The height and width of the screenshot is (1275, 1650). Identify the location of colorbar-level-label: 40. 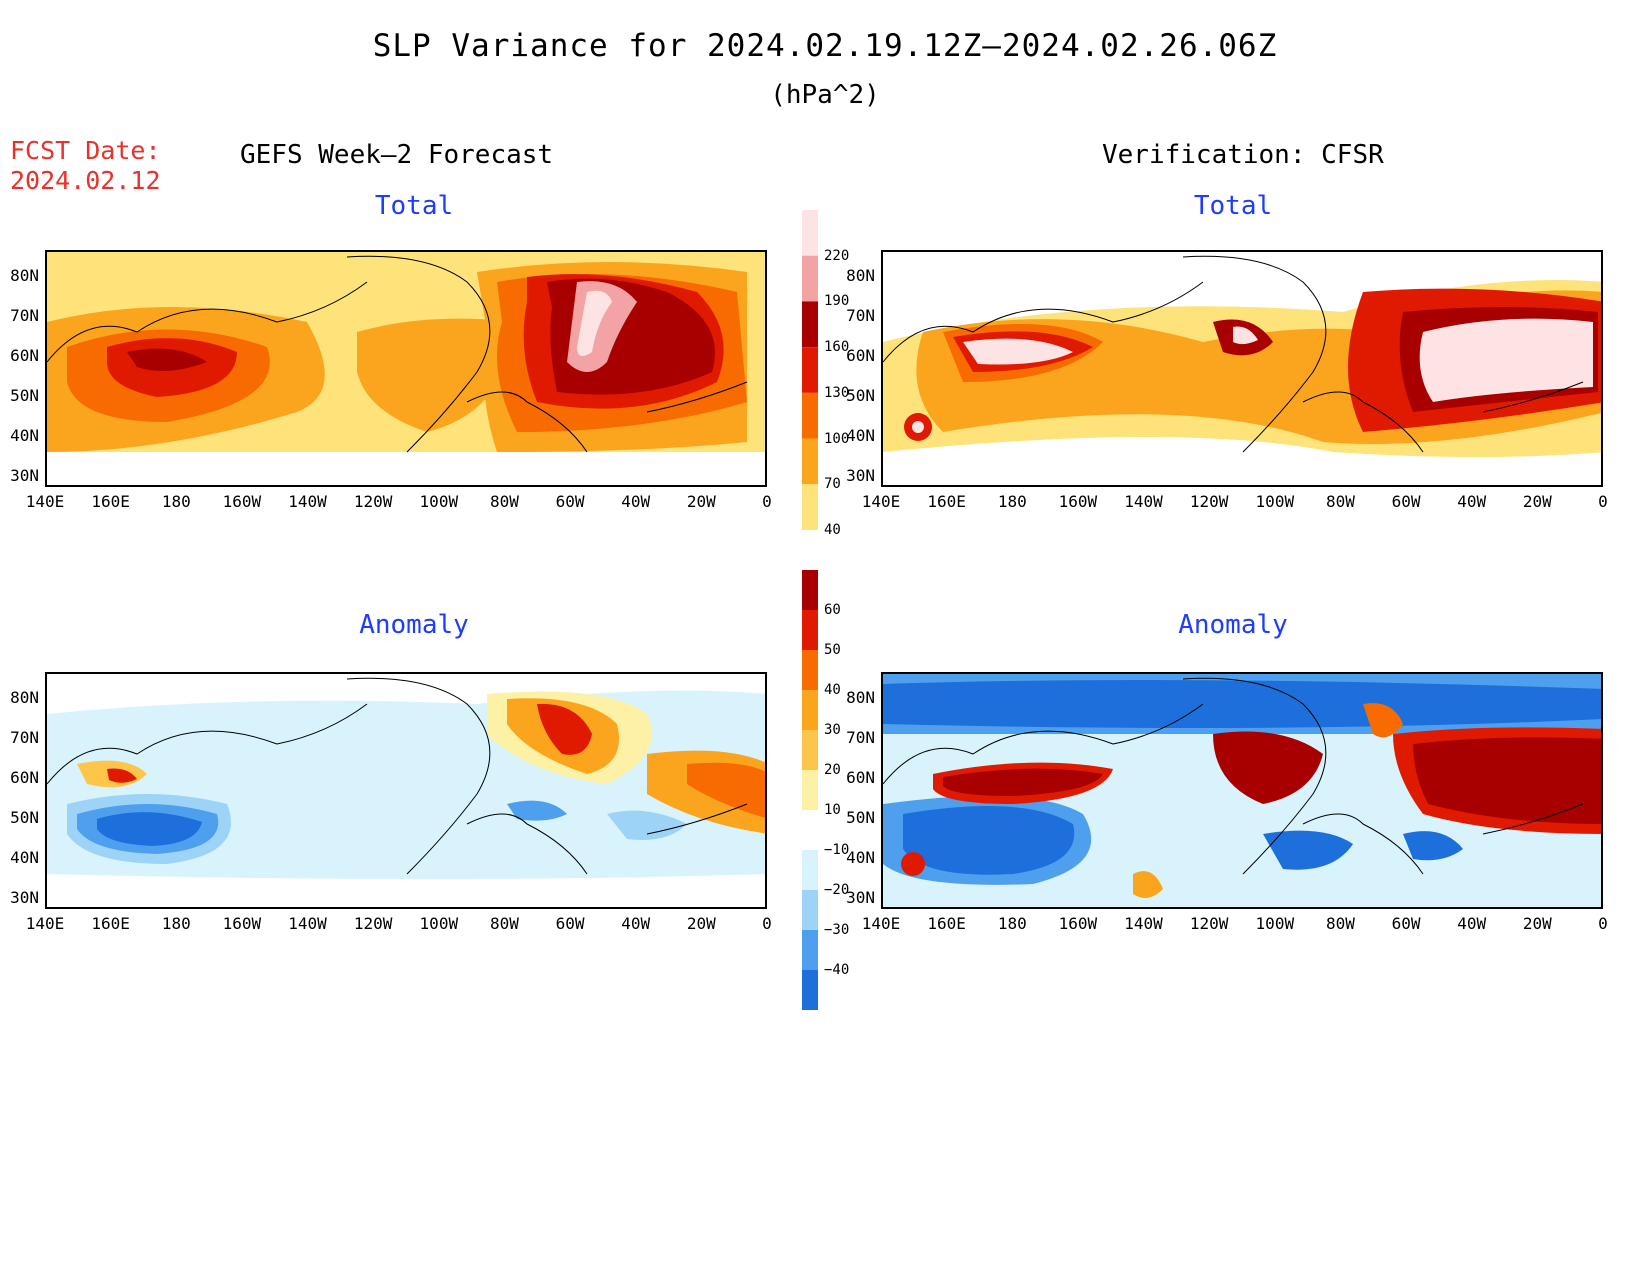
(832, 690).